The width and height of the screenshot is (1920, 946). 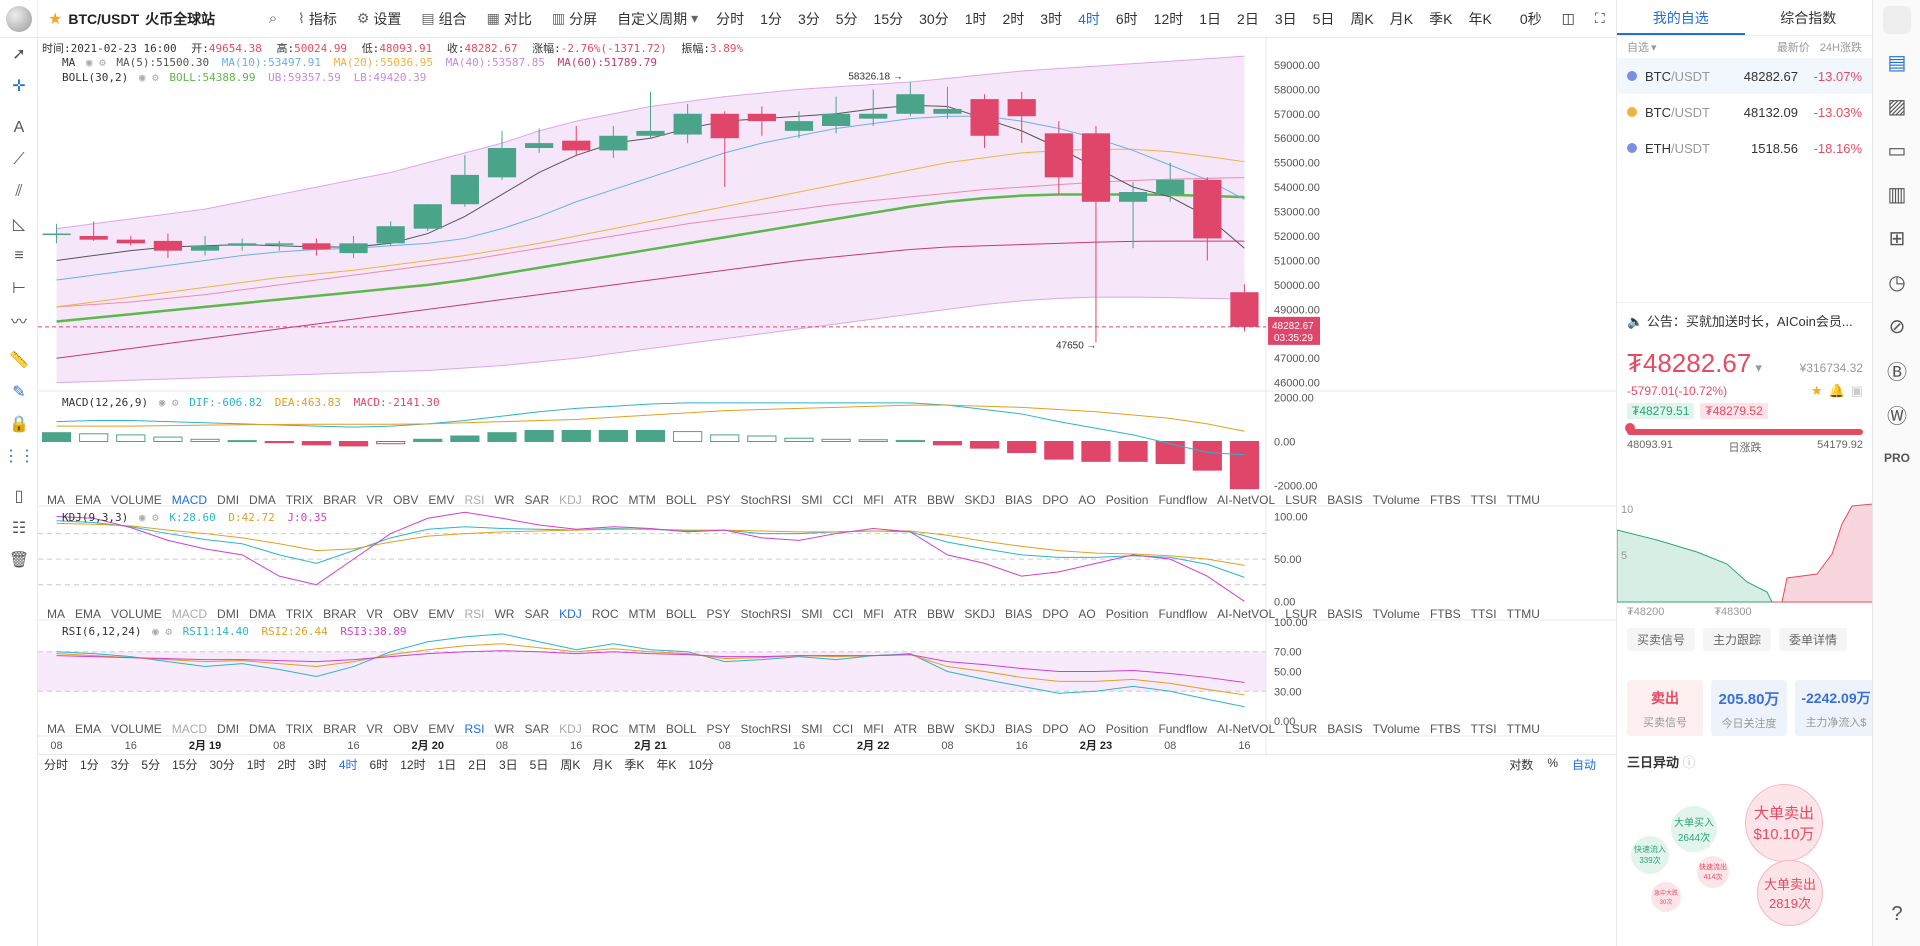 What do you see at coordinates (1713, 872) in the screenshot?
I see `bubble-fast-outflow: 快速流出 414次` at bounding box center [1713, 872].